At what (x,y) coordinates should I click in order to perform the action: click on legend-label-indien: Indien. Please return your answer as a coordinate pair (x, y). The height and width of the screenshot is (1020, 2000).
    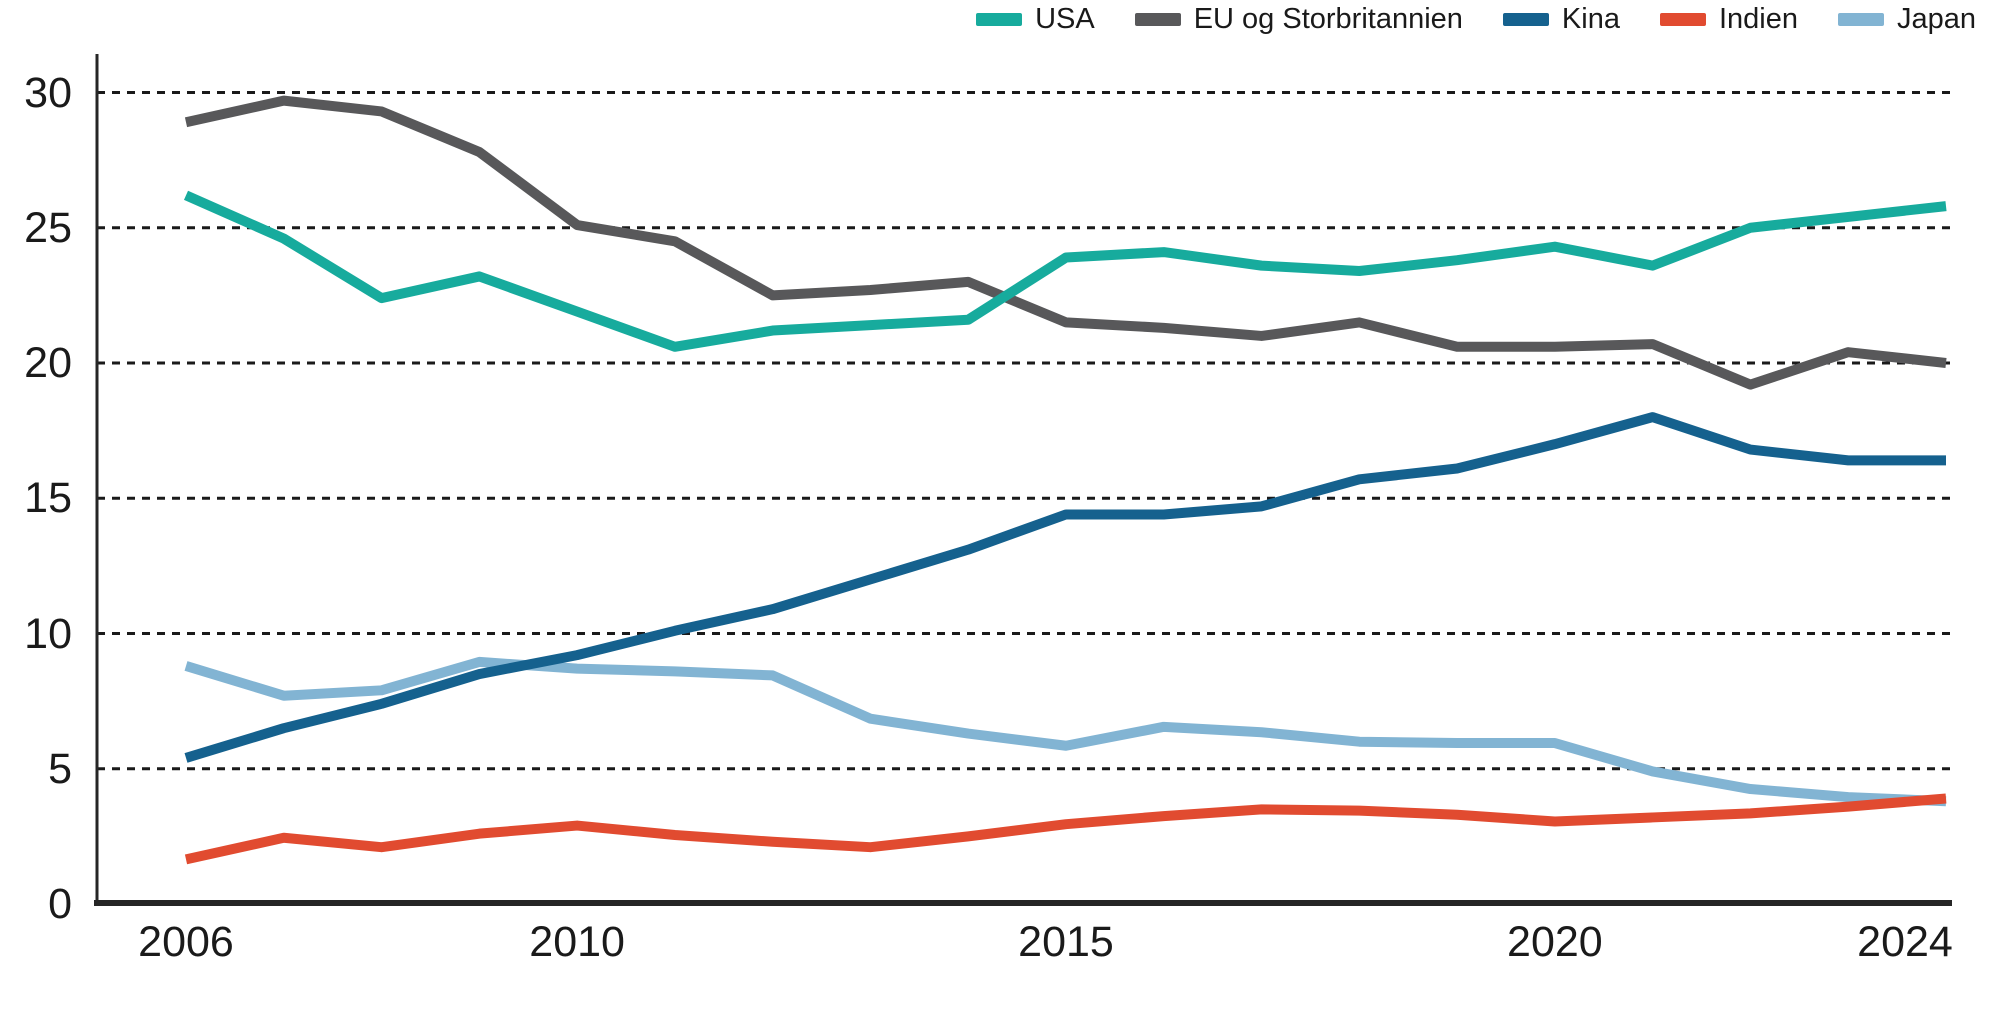
    Looking at the image, I should click on (1758, 19).